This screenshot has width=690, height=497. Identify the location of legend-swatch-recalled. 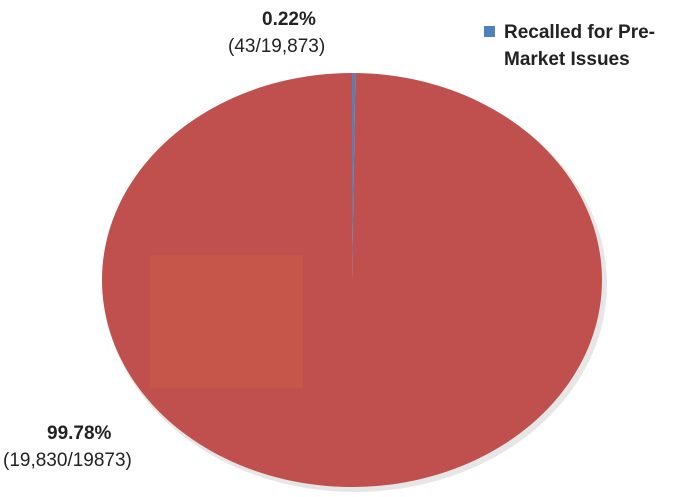
(489, 31).